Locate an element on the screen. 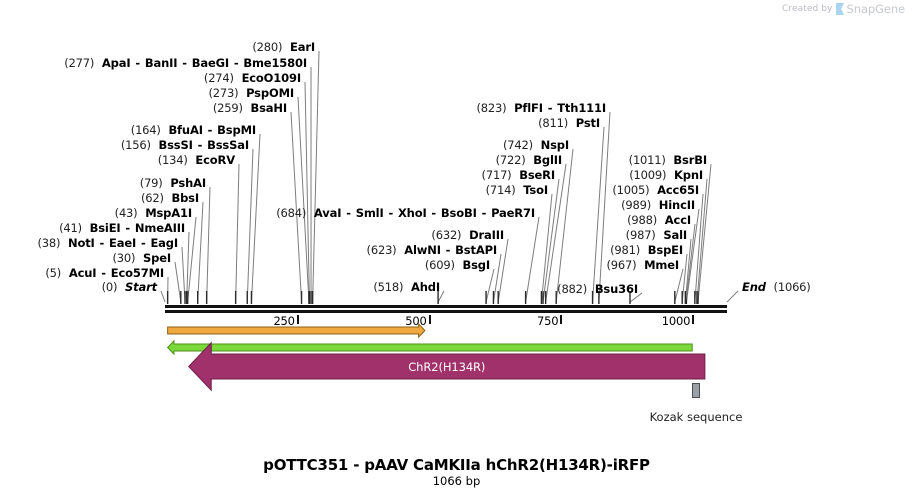 The height and width of the screenshot is (498, 913). enzyme-label-row: (981) BspEI is located at coordinates (646, 250).